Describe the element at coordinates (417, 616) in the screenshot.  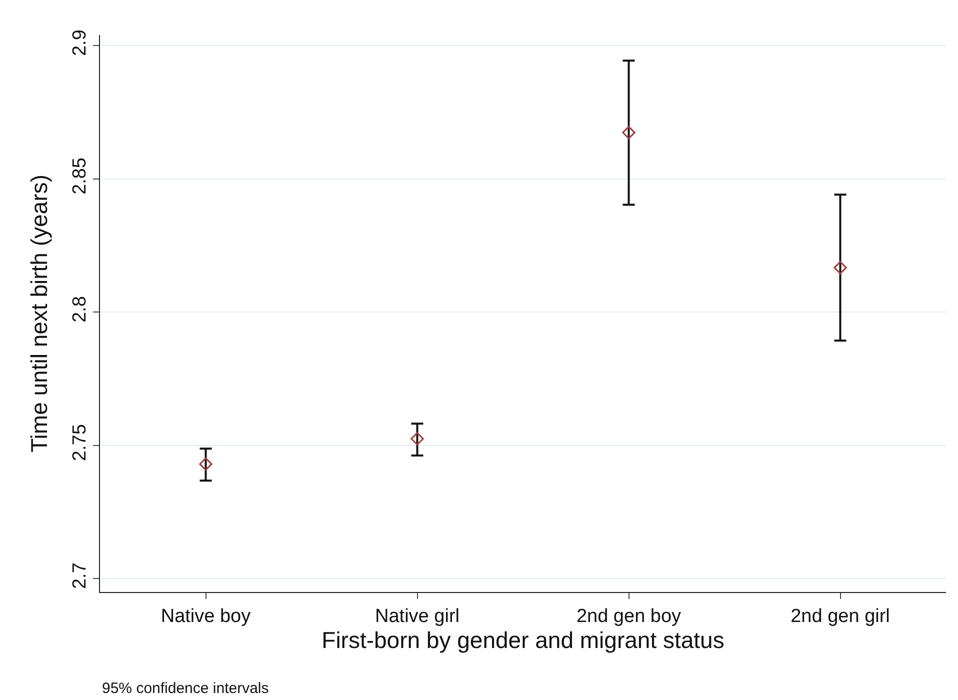
I see `x-tick-label: Native girl` at that location.